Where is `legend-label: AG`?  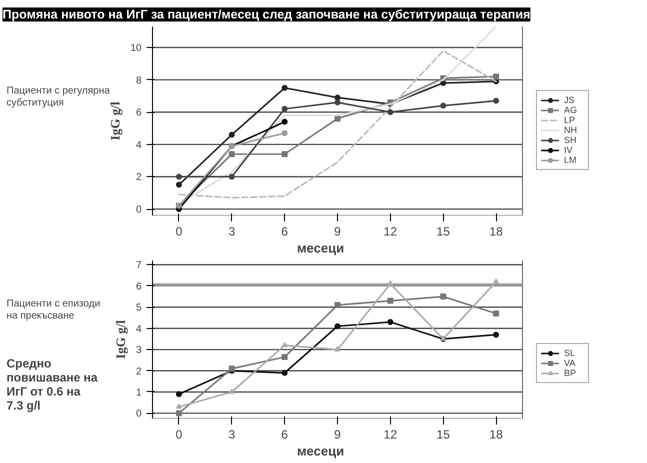
legend-label: AG is located at coordinates (571, 110).